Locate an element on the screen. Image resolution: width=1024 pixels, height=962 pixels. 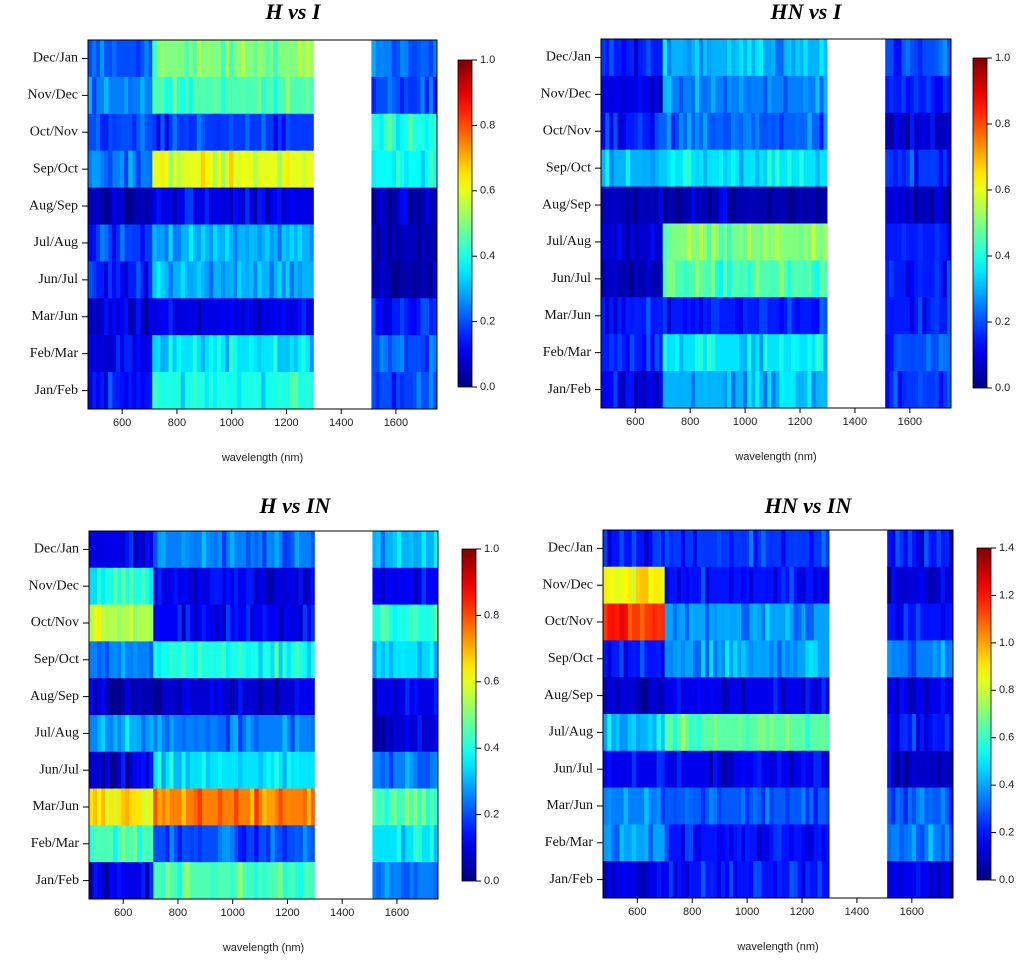
y-tick-label: Jul/Aug is located at coordinates (571, 732).